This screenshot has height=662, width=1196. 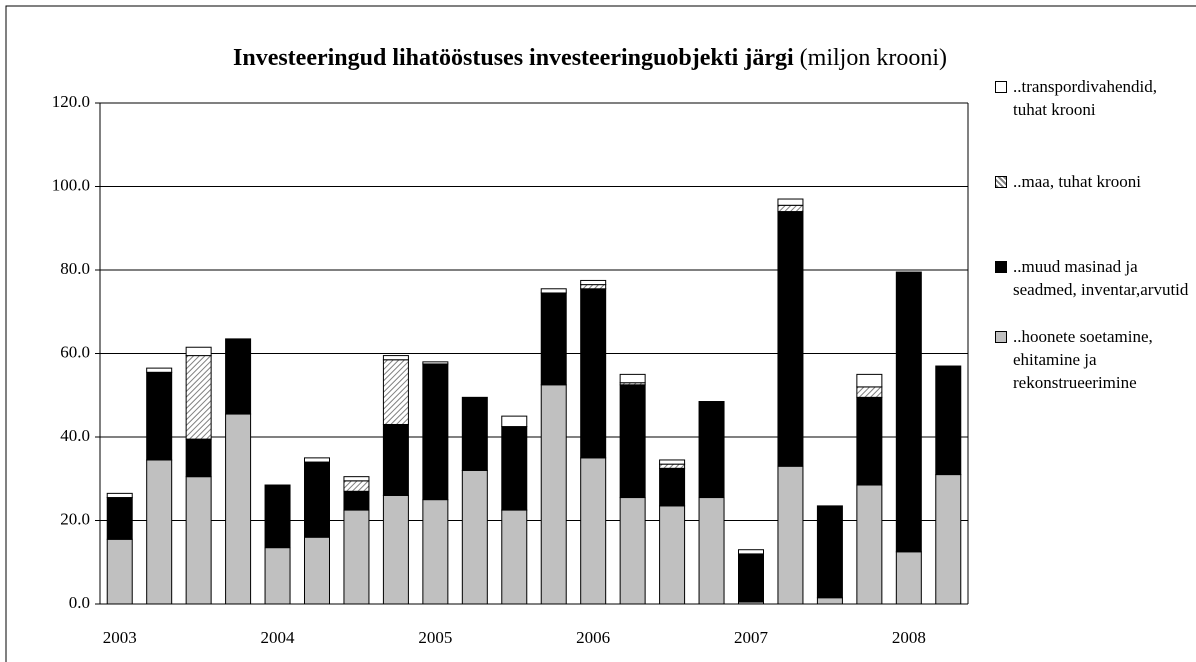 I want to click on x-tick-label: 2008, so click(x=909, y=637).